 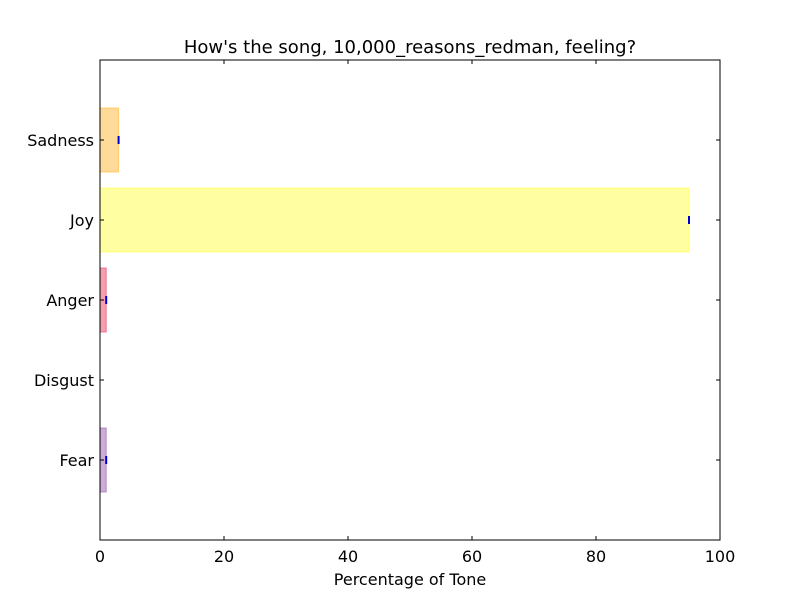 I want to click on x-tick-label: 60, so click(x=472, y=556).